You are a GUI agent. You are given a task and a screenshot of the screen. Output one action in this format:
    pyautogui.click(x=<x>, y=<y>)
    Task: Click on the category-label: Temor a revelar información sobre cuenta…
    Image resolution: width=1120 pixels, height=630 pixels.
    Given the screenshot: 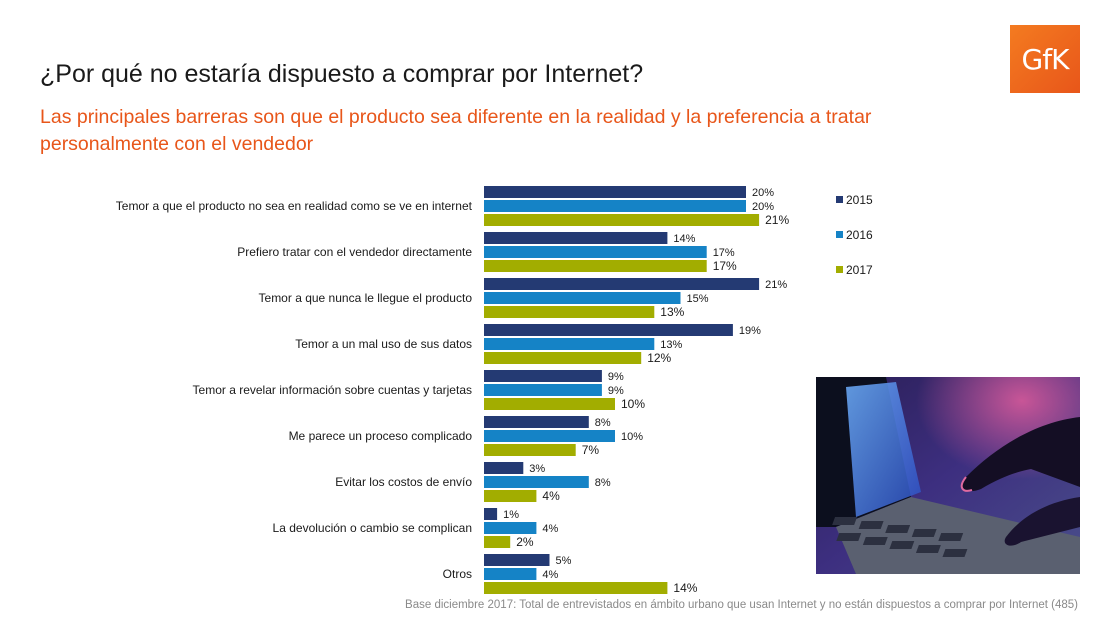 What is the action you would take?
    pyautogui.click(x=332, y=390)
    